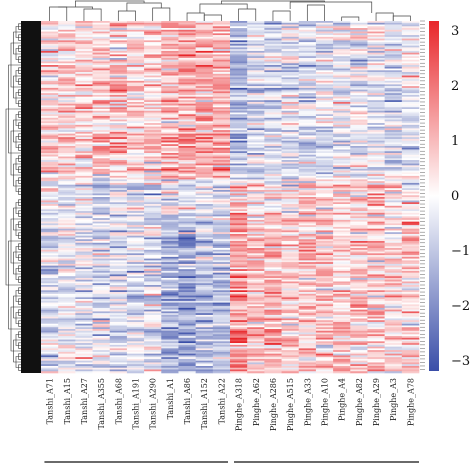 The height and width of the screenshot is (474, 474). Describe the element at coordinates (58, 13) in the screenshot. I see `column-dendrogram-branch` at that location.